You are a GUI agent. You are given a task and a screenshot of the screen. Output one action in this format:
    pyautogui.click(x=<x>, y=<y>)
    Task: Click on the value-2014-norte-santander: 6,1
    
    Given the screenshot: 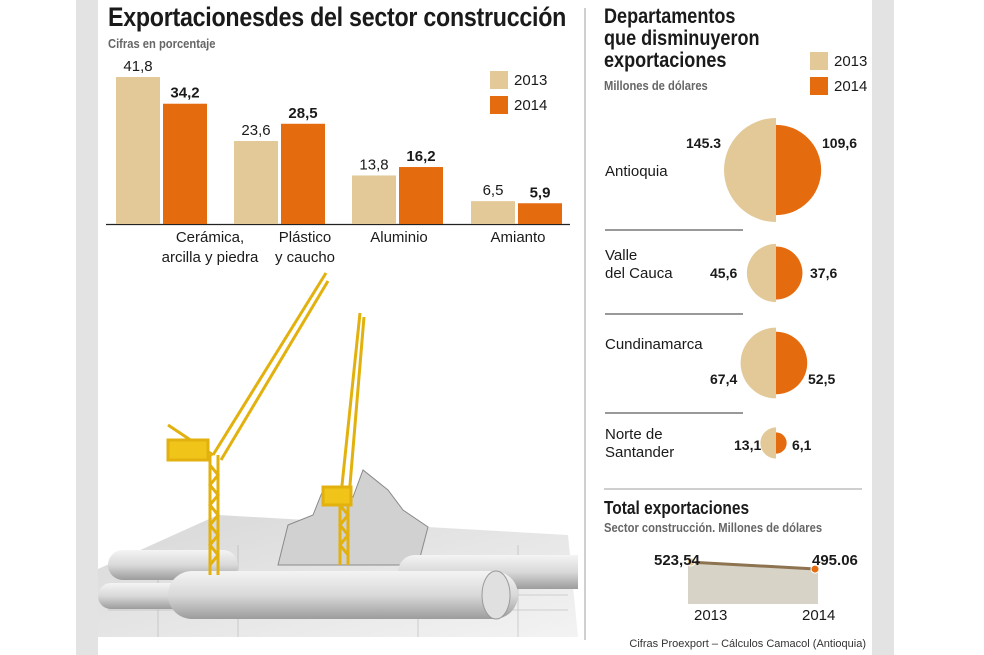 What is the action you would take?
    pyautogui.click(x=802, y=445)
    